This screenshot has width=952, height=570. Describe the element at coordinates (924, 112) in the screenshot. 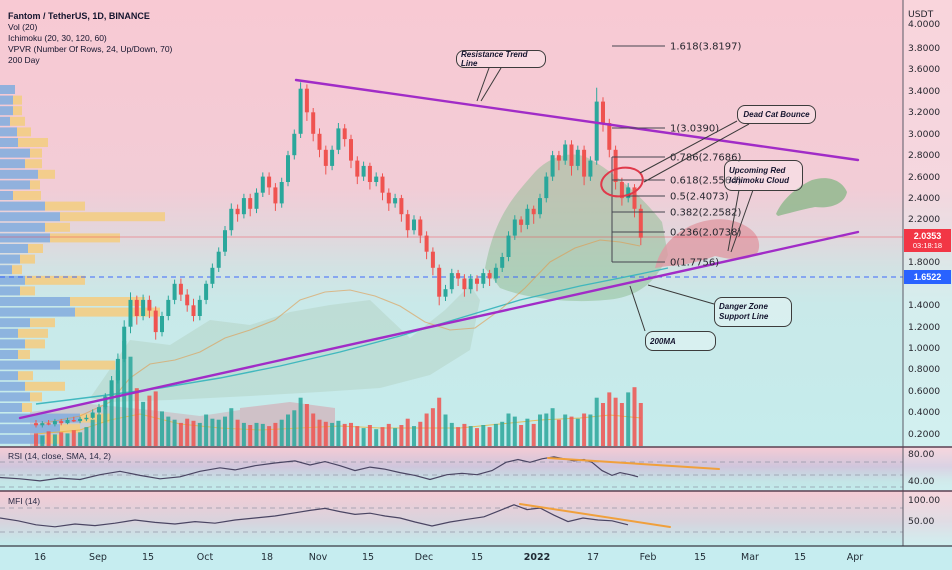

I see `price-tick-label: 3.2000` at that location.